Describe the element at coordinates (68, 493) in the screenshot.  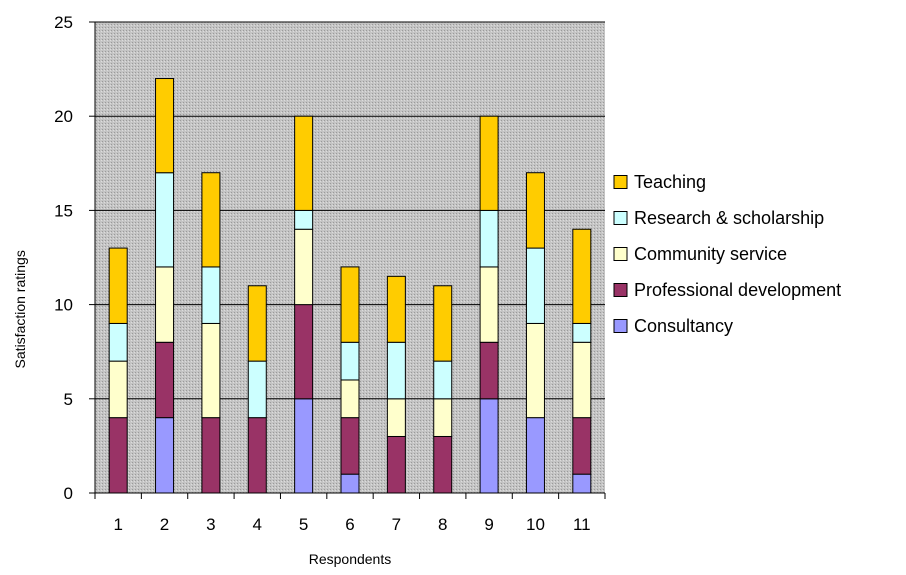
I see `y-tick-label: 0` at that location.